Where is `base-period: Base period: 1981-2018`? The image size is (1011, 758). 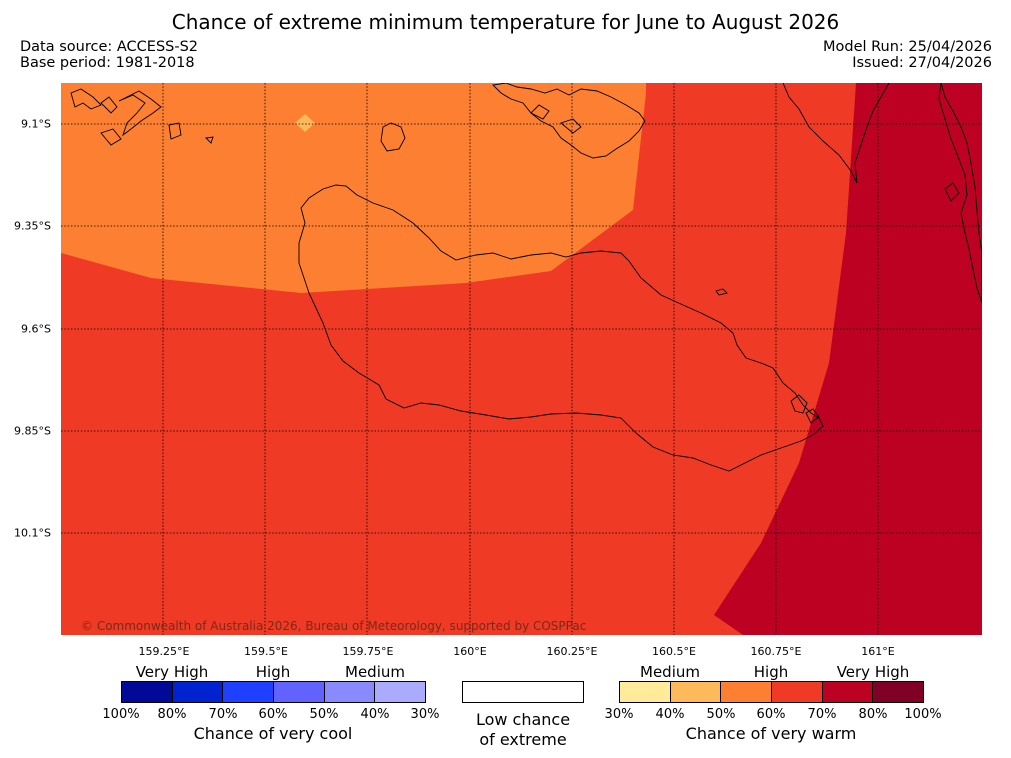 base-period: Base period: 1981-2018 is located at coordinates (107, 63).